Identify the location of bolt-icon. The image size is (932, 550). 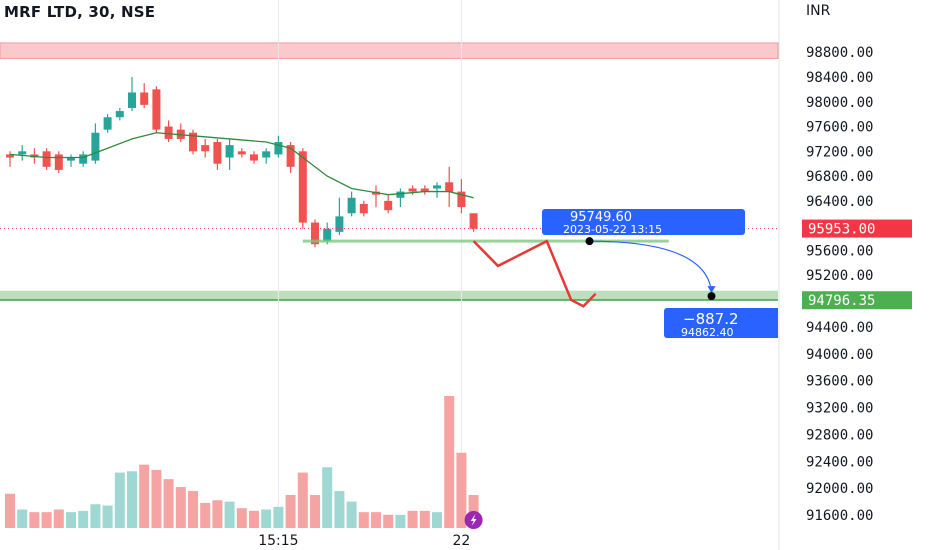
(473, 520).